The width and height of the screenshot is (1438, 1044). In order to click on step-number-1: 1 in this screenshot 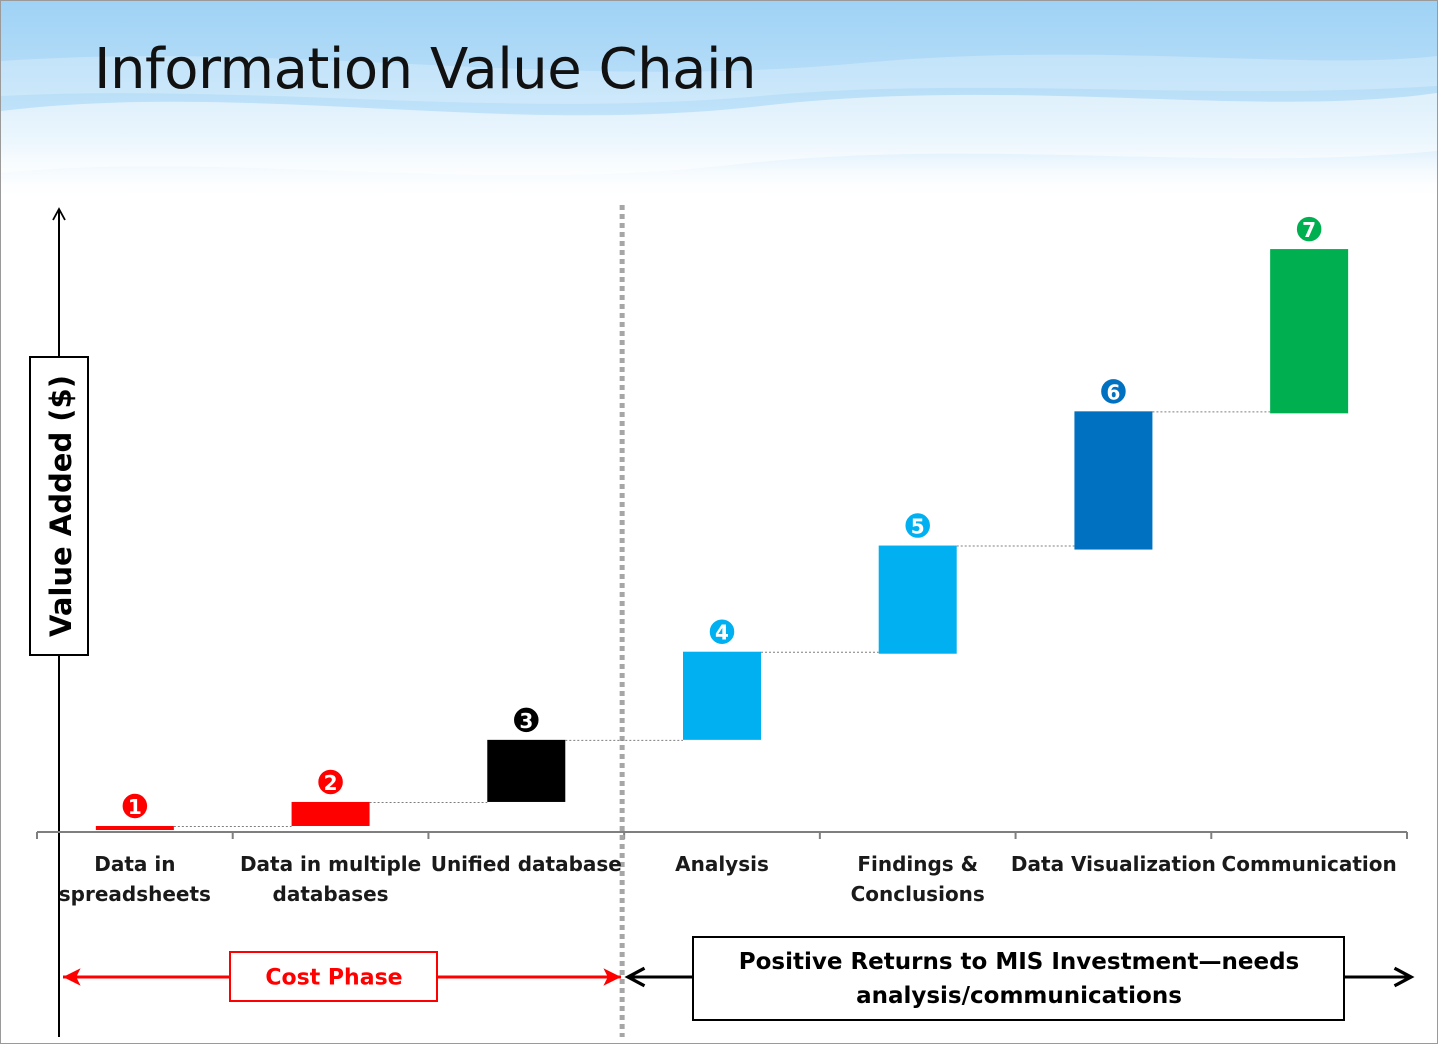, I will do `click(135, 807)`.